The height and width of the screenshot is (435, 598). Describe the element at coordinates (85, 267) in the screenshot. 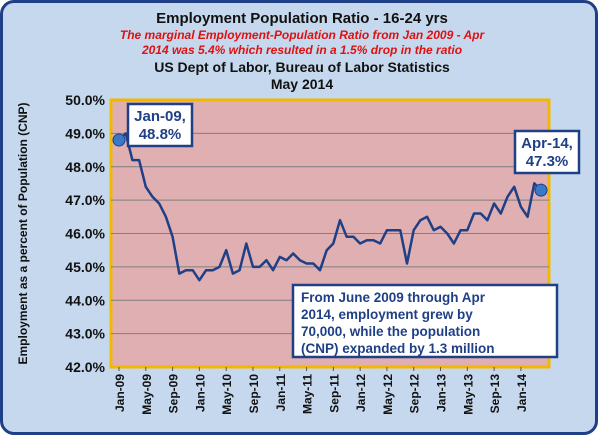

I see `y-tick-label: 45.0%` at that location.